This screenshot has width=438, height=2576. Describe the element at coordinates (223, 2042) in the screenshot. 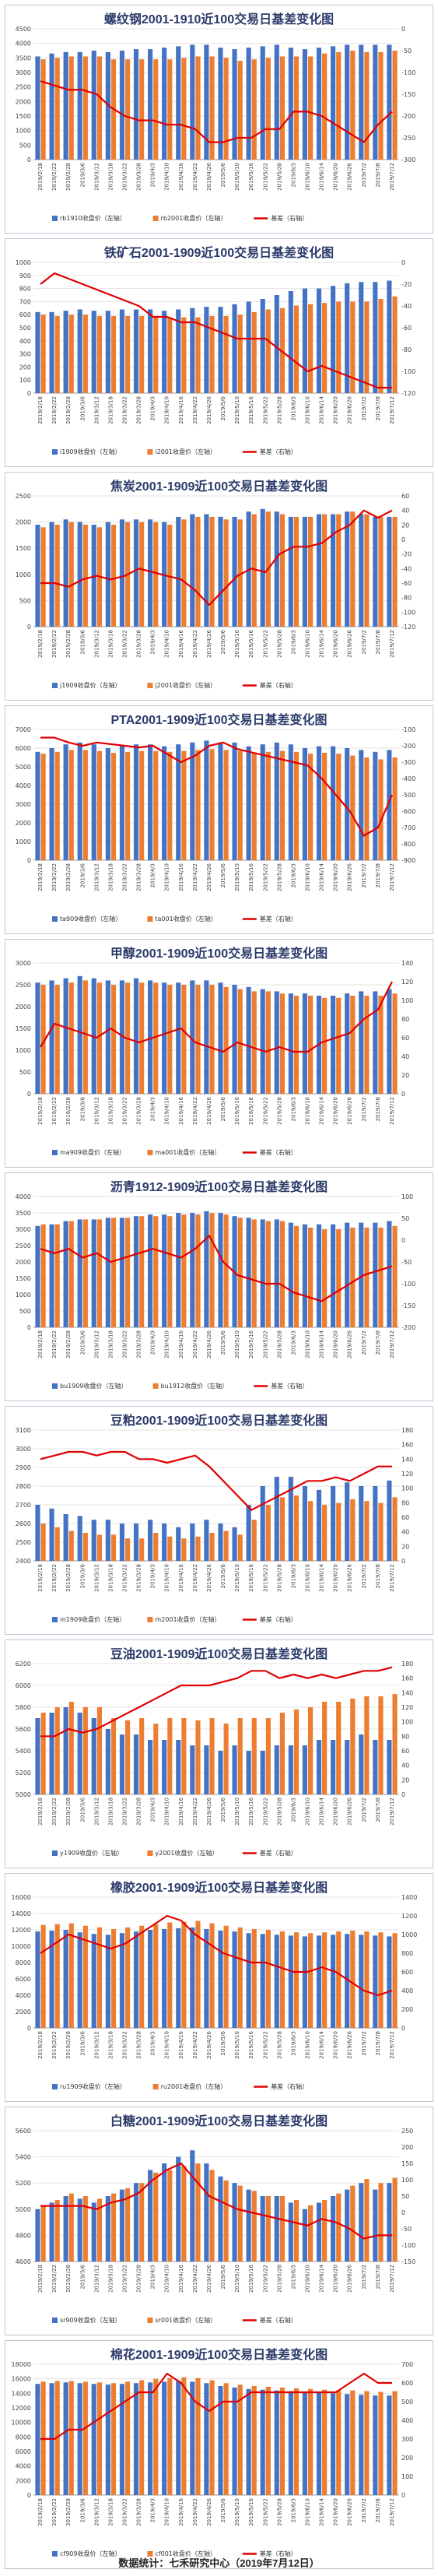

I see `x-tick-label: 2019/5/6` at that location.